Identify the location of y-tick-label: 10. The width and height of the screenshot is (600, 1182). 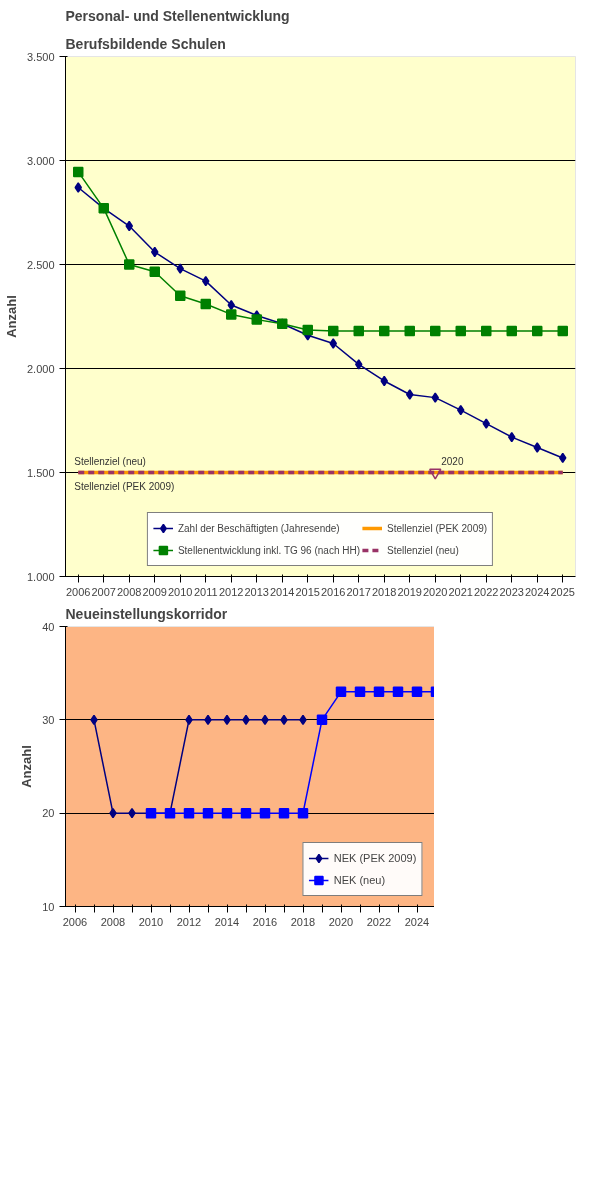
(48, 906).